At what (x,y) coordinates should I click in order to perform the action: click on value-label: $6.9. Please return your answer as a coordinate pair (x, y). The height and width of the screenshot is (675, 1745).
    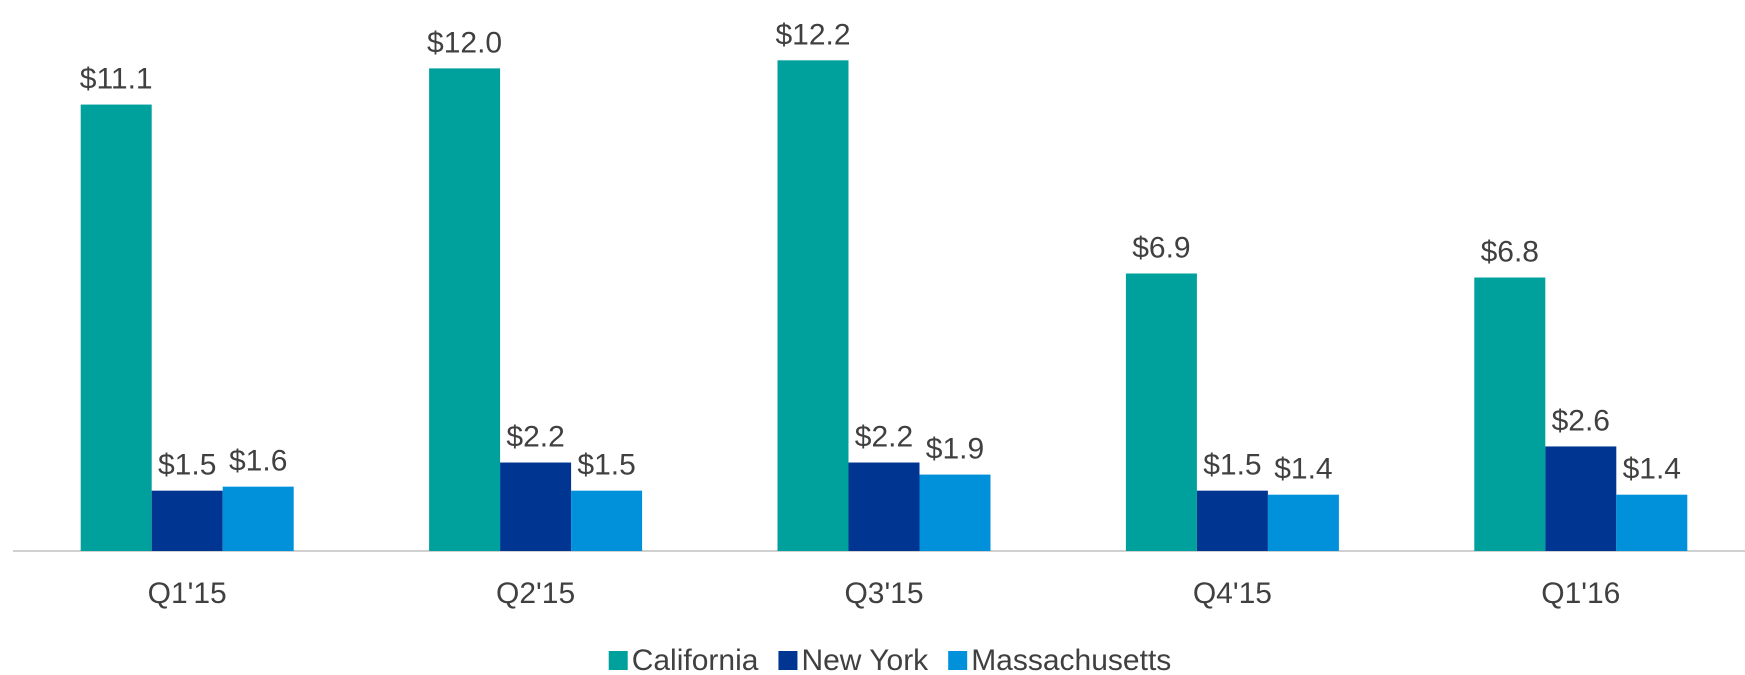
    Looking at the image, I should click on (1161, 247).